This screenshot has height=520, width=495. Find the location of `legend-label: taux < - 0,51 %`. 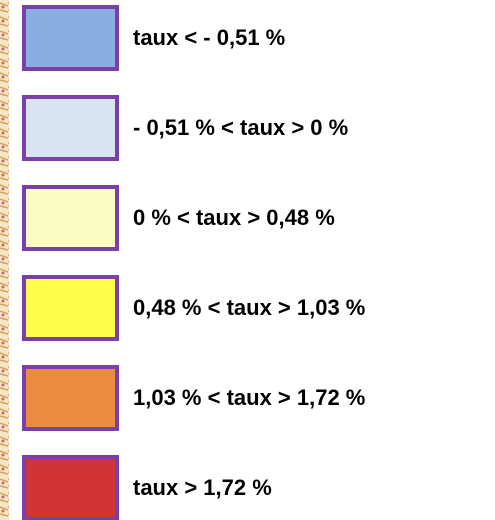

legend-label: taux < - 0,51 % is located at coordinates (209, 37).